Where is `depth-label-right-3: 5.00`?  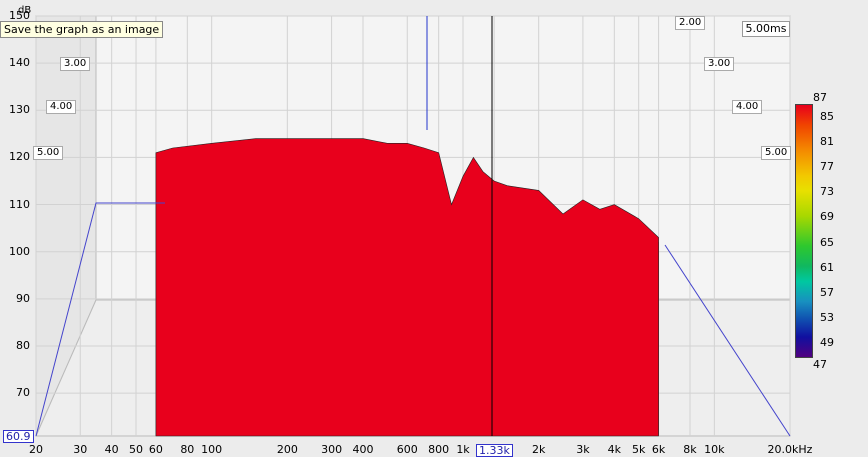
depth-label-right-3: 5.00 is located at coordinates (776, 153).